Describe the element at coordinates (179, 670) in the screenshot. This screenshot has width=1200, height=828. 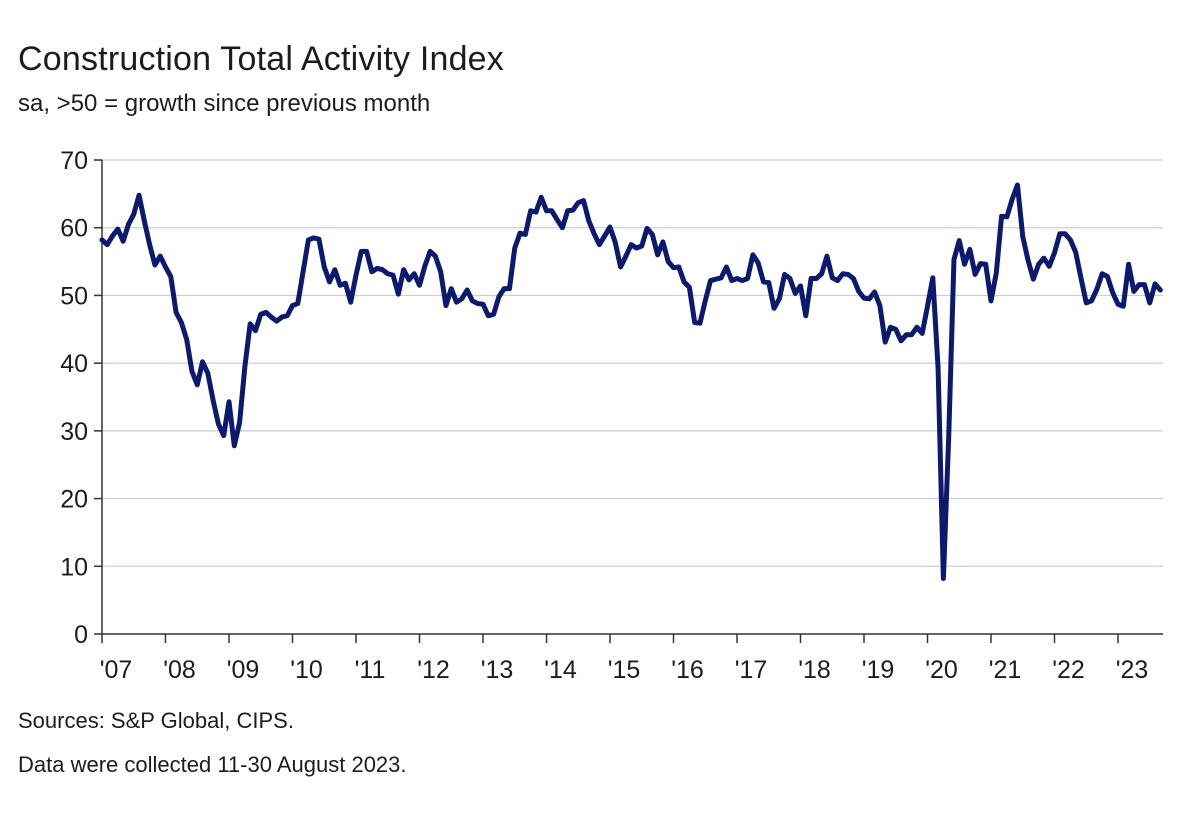
I see `x-tick-label: '08` at that location.